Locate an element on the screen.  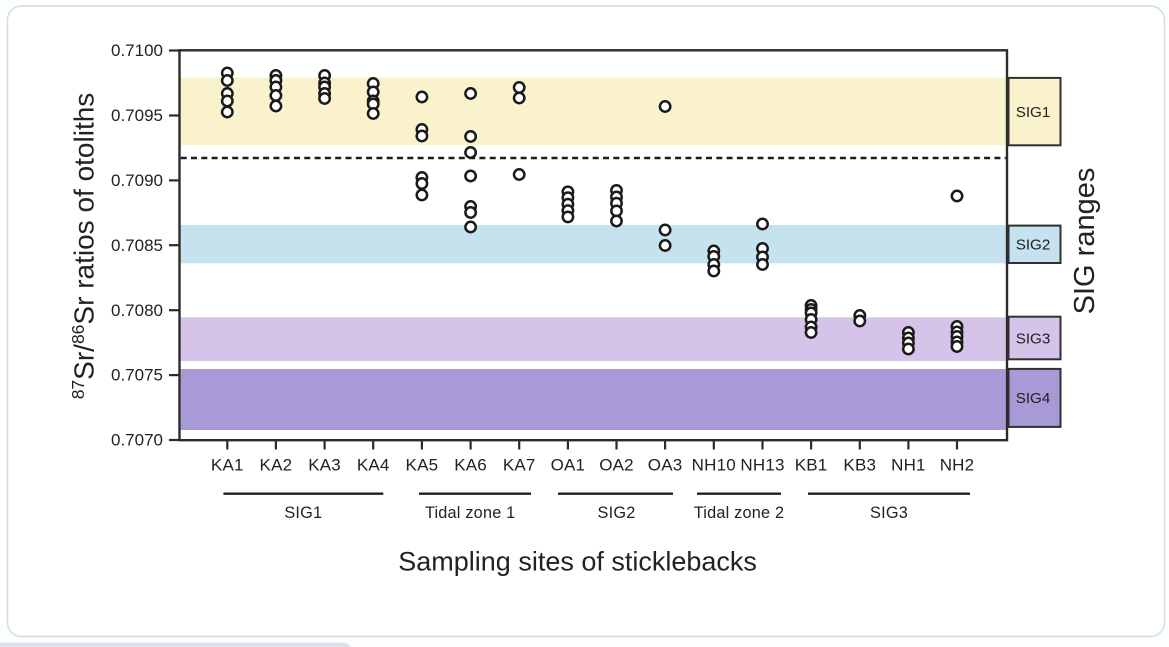
svg-text: 0.7090 is located at coordinates (137, 180).